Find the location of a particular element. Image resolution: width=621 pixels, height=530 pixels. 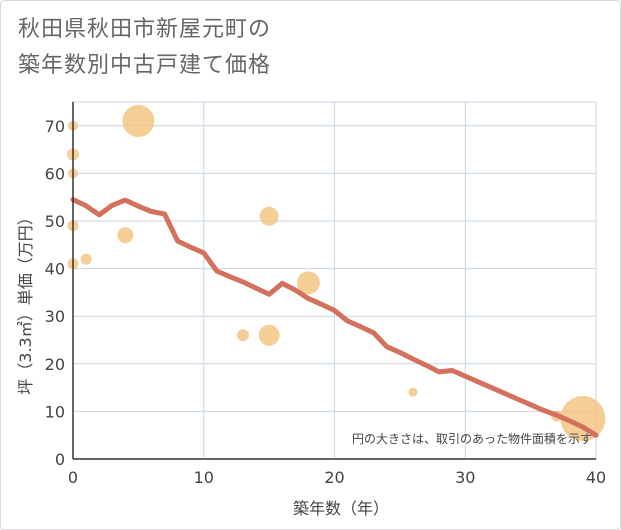

y-tick-label: 50 is located at coordinates (55, 221).